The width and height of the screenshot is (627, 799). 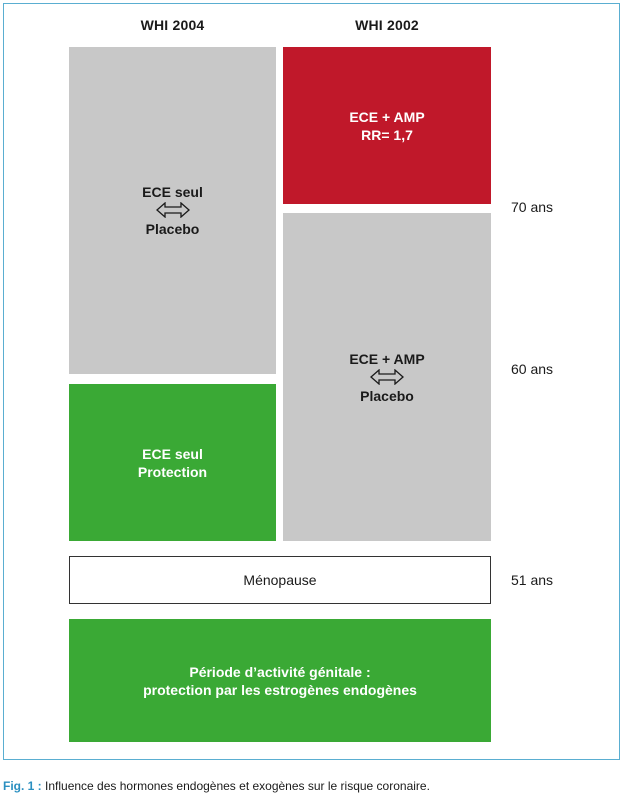 I want to click on box-menopause: Ménopause, so click(x=280, y=580).